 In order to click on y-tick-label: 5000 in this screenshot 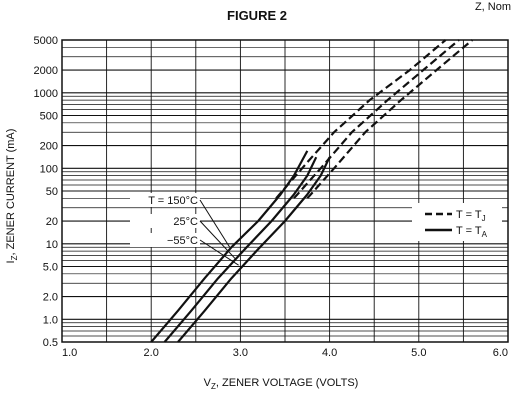, I will do `click(46, 41)`.